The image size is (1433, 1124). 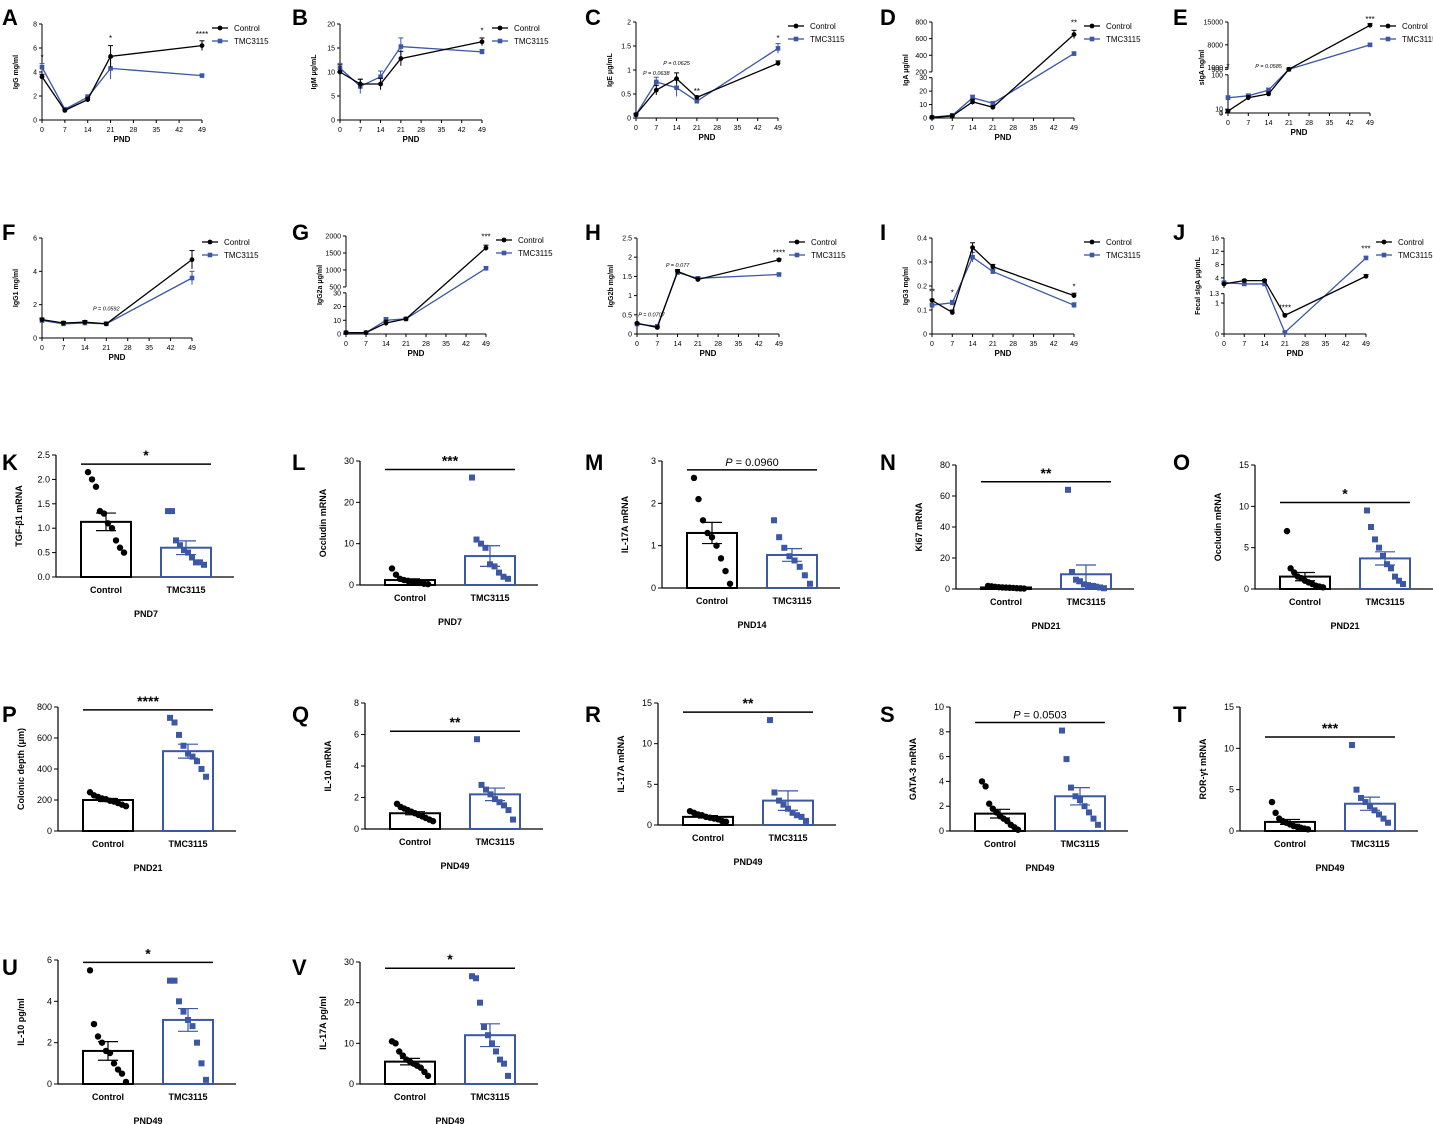 I want to click on panel-letter: B, so click(x=300, y=17).